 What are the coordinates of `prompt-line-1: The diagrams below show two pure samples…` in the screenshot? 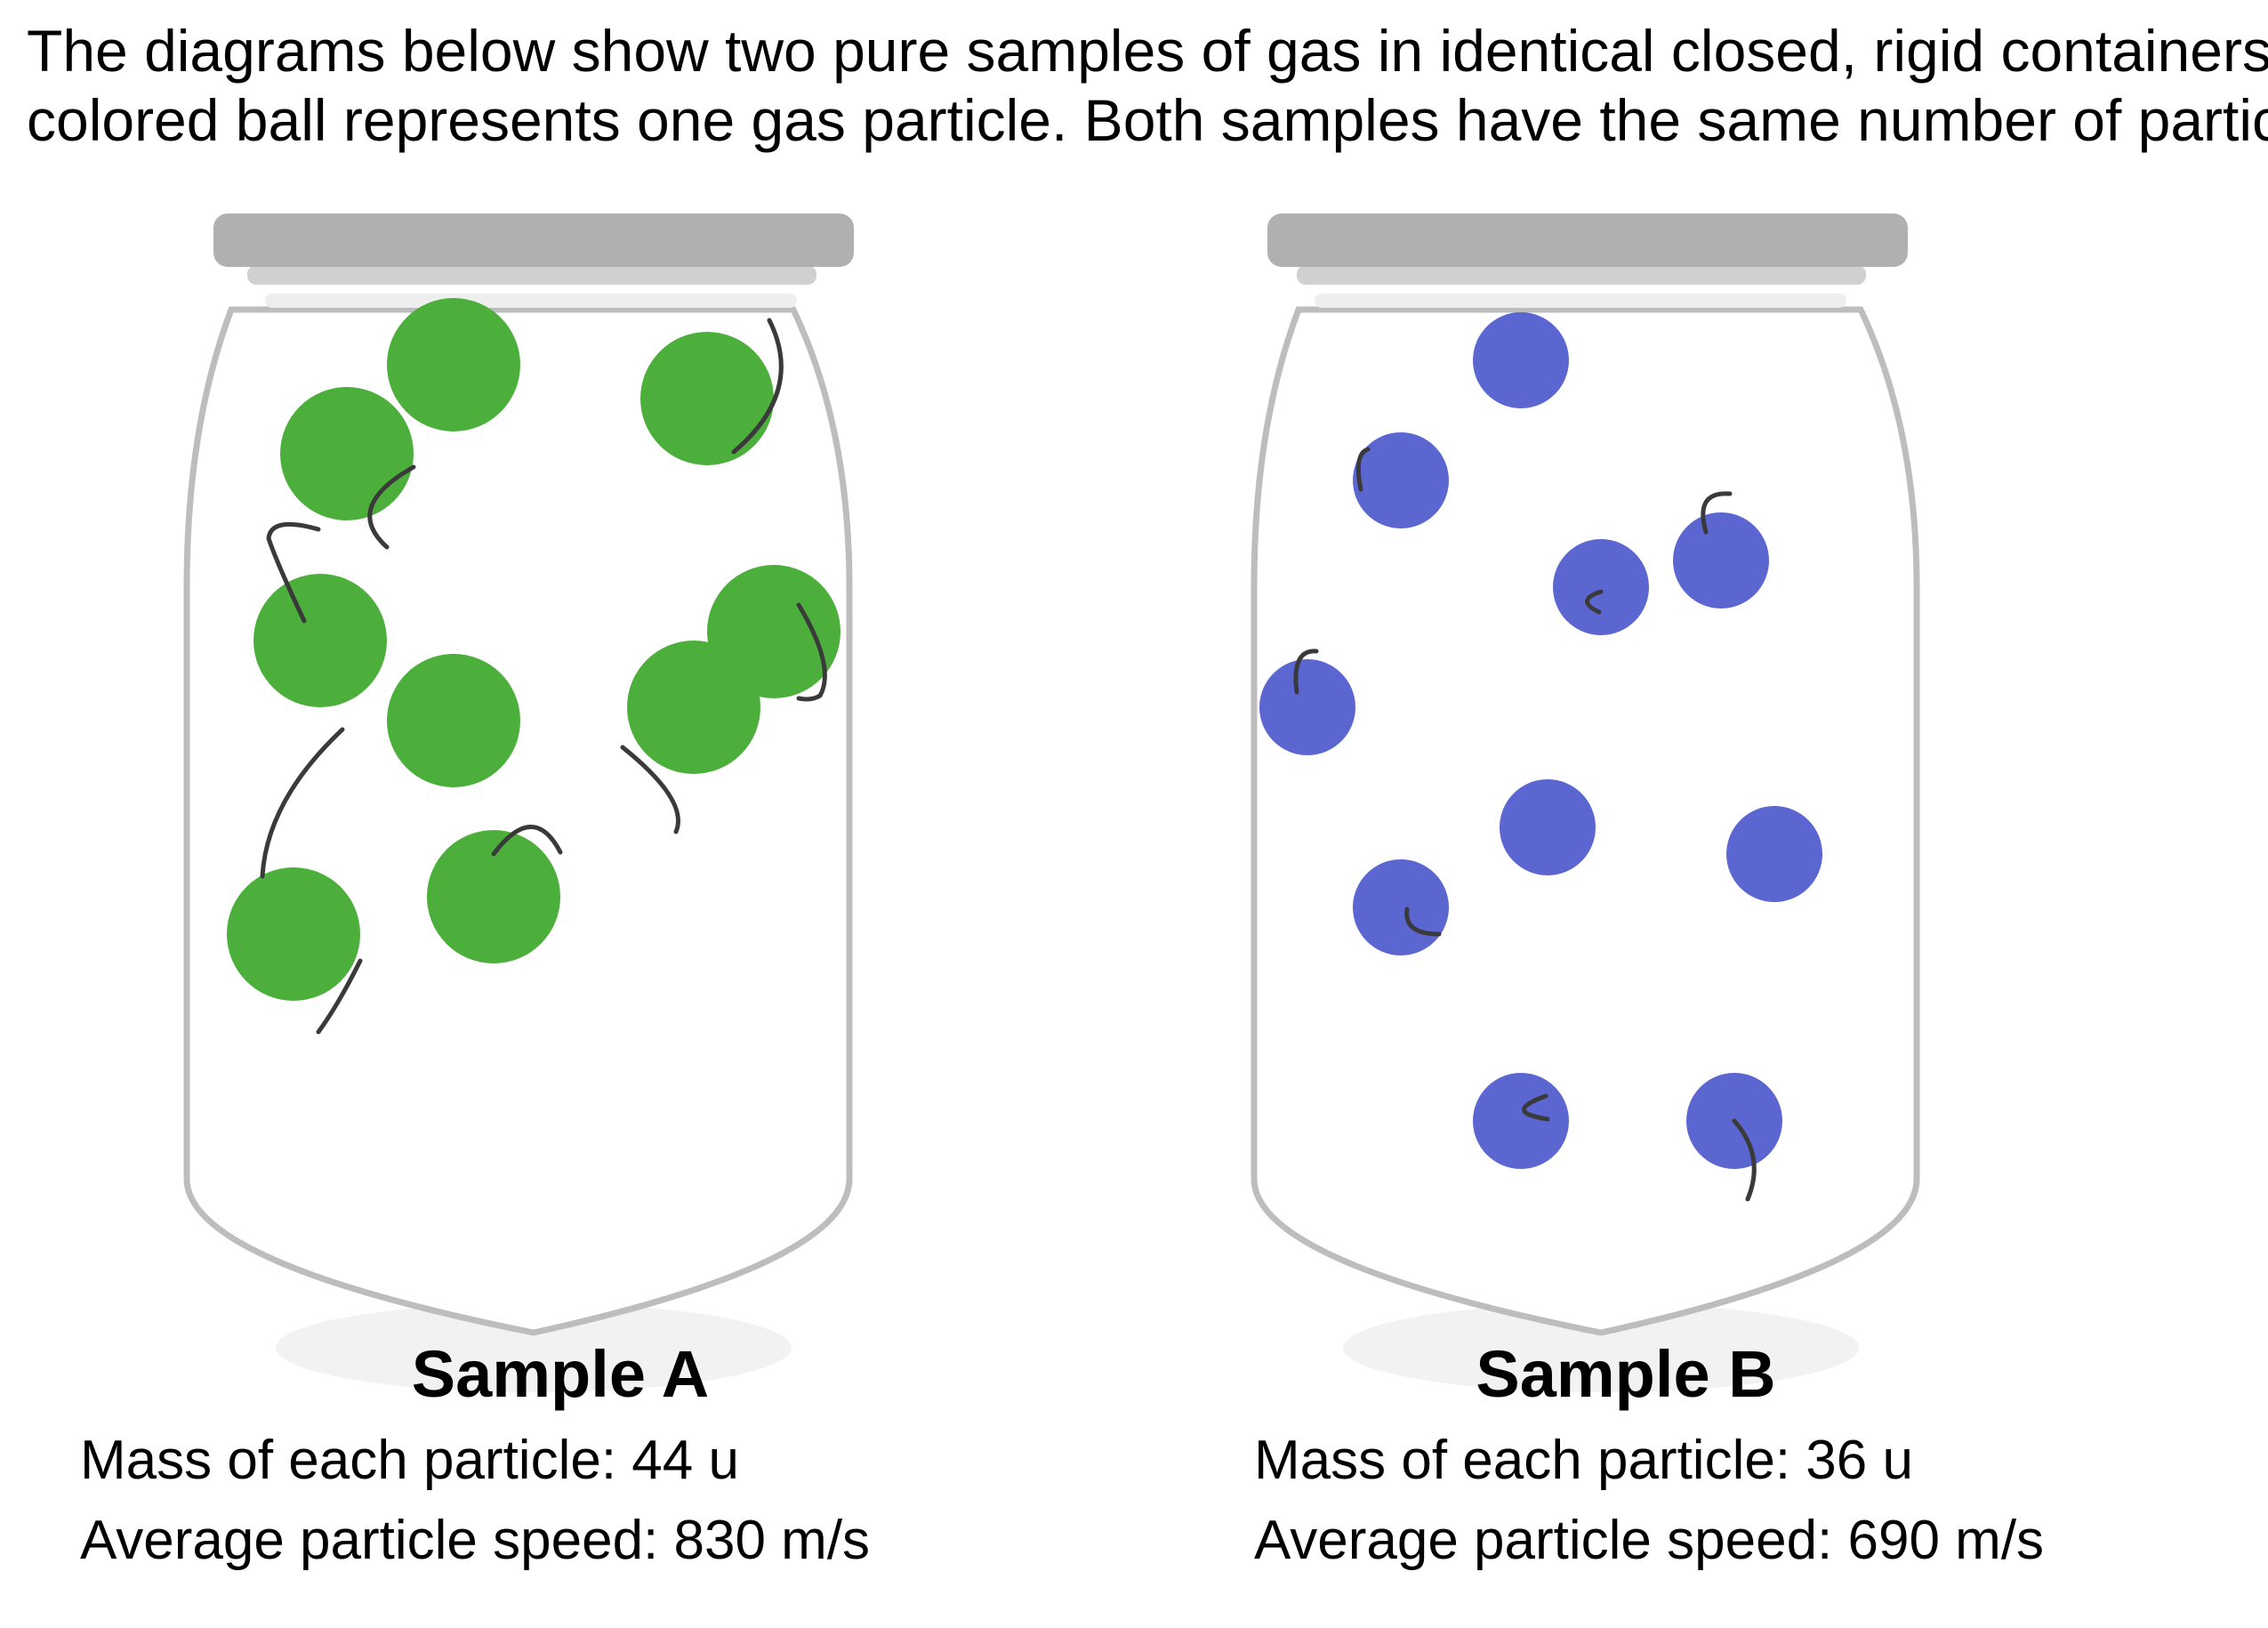 It's located at (1147, 51).